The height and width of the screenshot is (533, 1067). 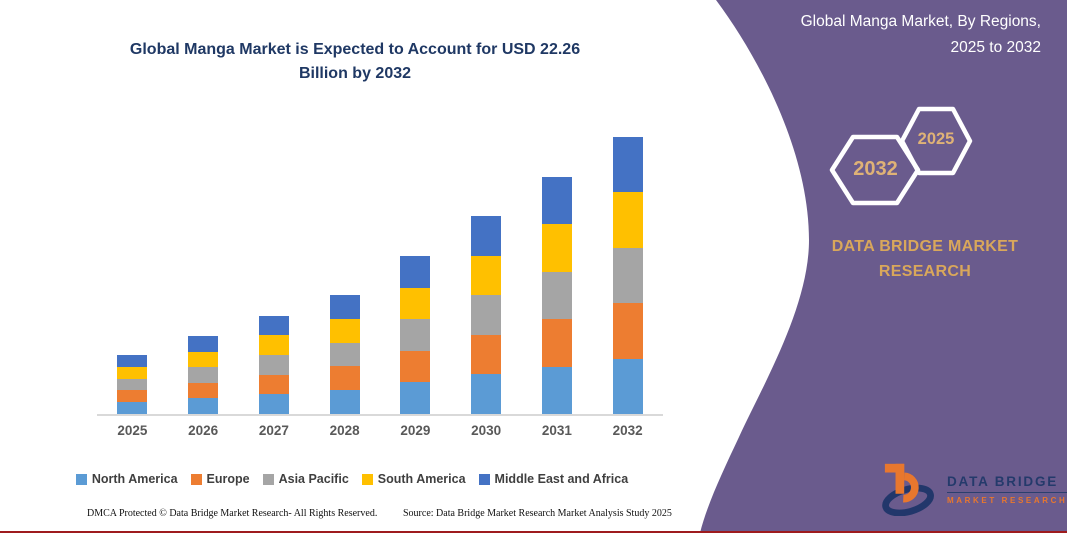 I want to click on hexagon-2032-label: 2032, so click(x=875, y=169).